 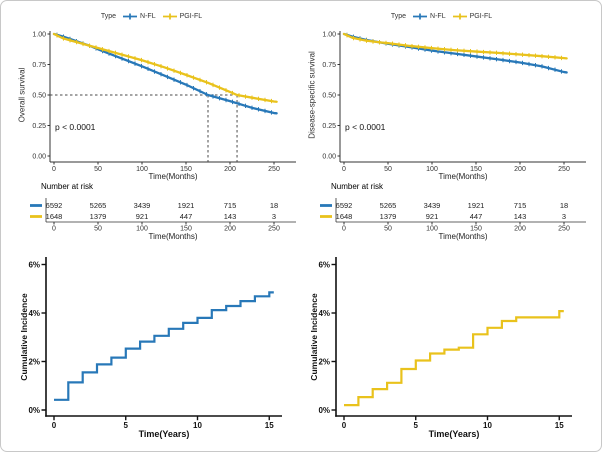 What do you see at coordinates (67, 186) in the screenshot?
I see `risk-table-left-title: Number at risk` at bounding box center [67, 186].